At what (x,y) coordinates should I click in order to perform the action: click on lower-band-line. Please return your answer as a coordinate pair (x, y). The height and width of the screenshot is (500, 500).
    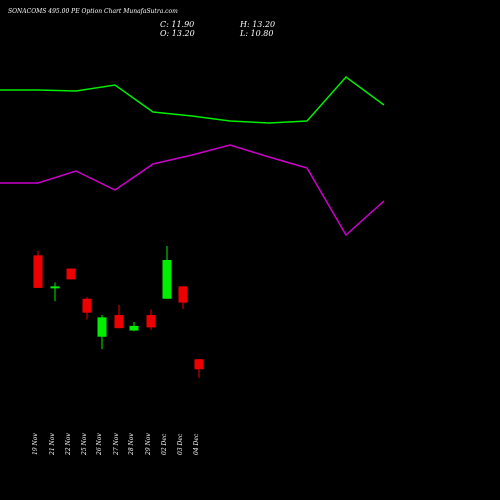
    Looking at the image, I should click on (192, 190).